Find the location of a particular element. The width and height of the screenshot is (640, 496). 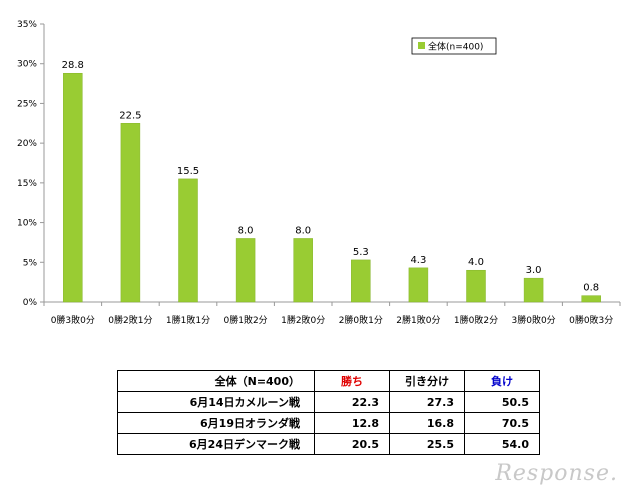

x-category-label: 1勝0敗2分 is located at coordinates (476, 320).